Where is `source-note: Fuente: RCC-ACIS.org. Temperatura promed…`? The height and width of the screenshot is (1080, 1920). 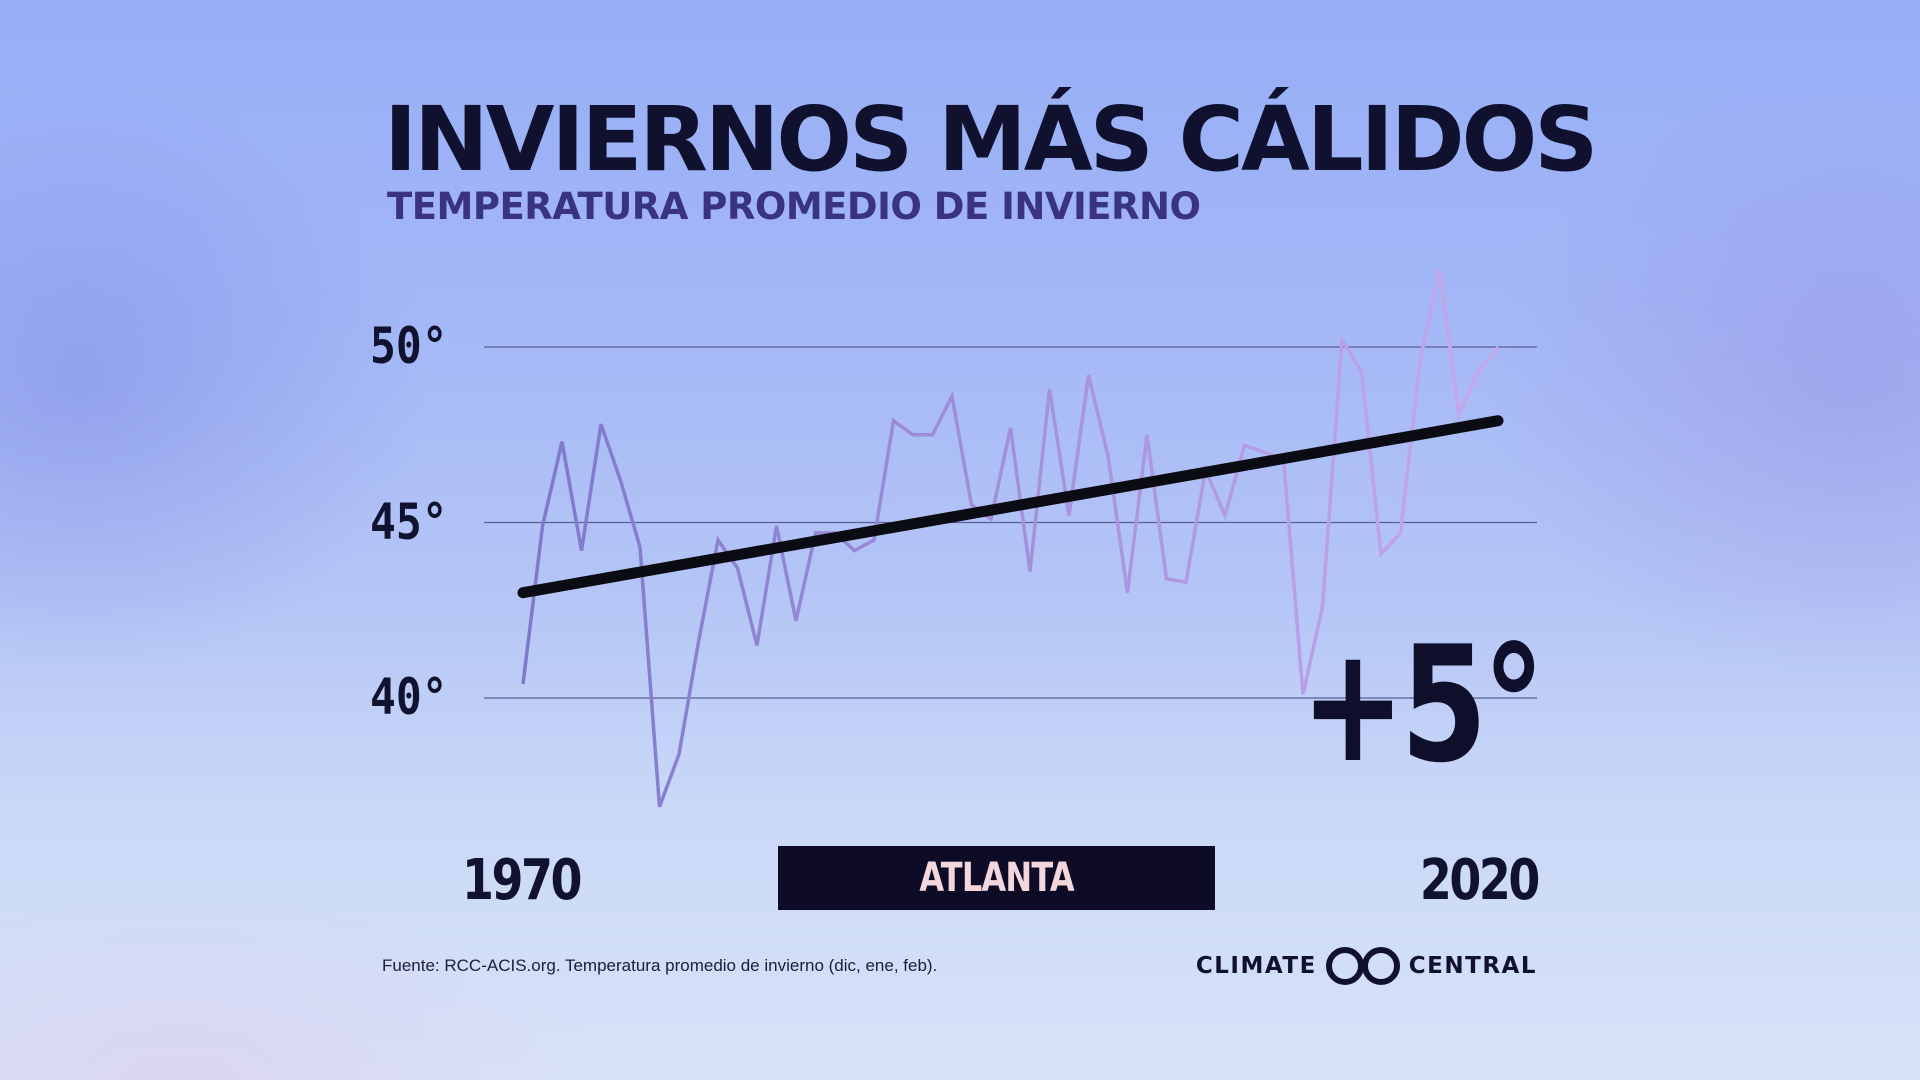
source-note: Fuente: RCC-ACIS.org. Temperatura promed… is located at coordinates (660, 965).